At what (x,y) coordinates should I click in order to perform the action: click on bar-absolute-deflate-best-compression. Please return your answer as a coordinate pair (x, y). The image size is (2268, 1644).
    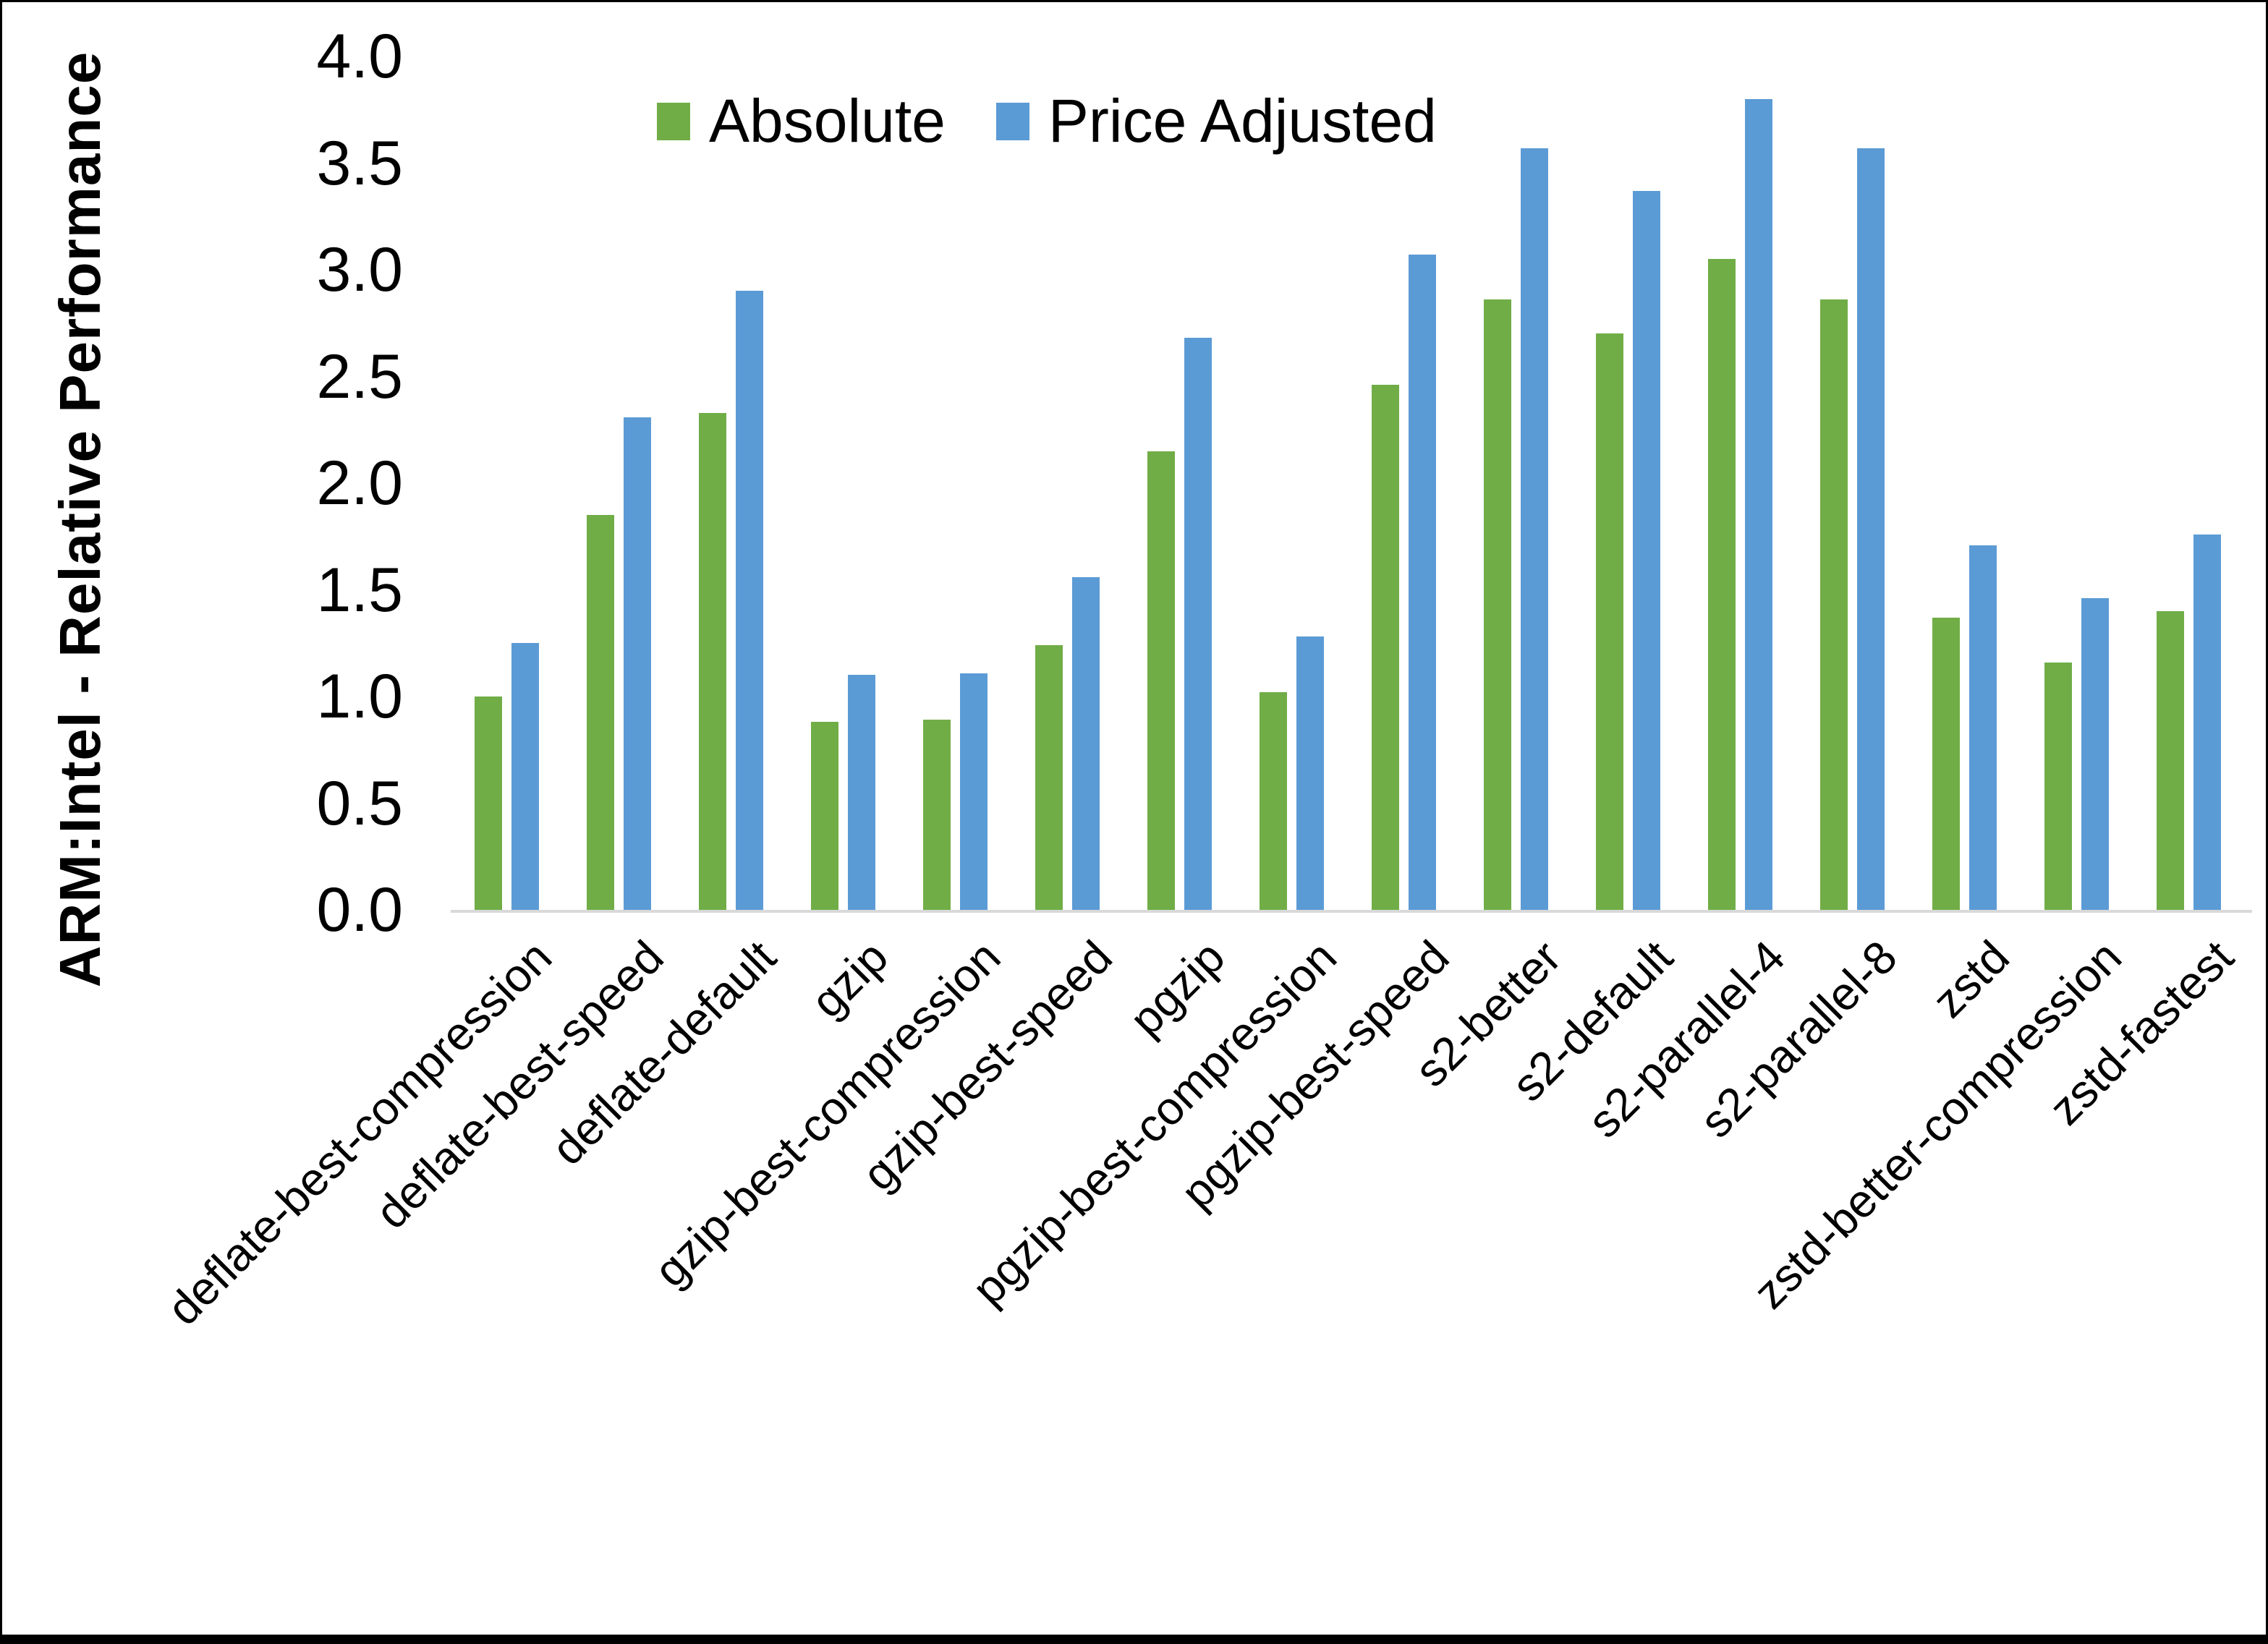
    Looking at the image, I should click on (488, 803).